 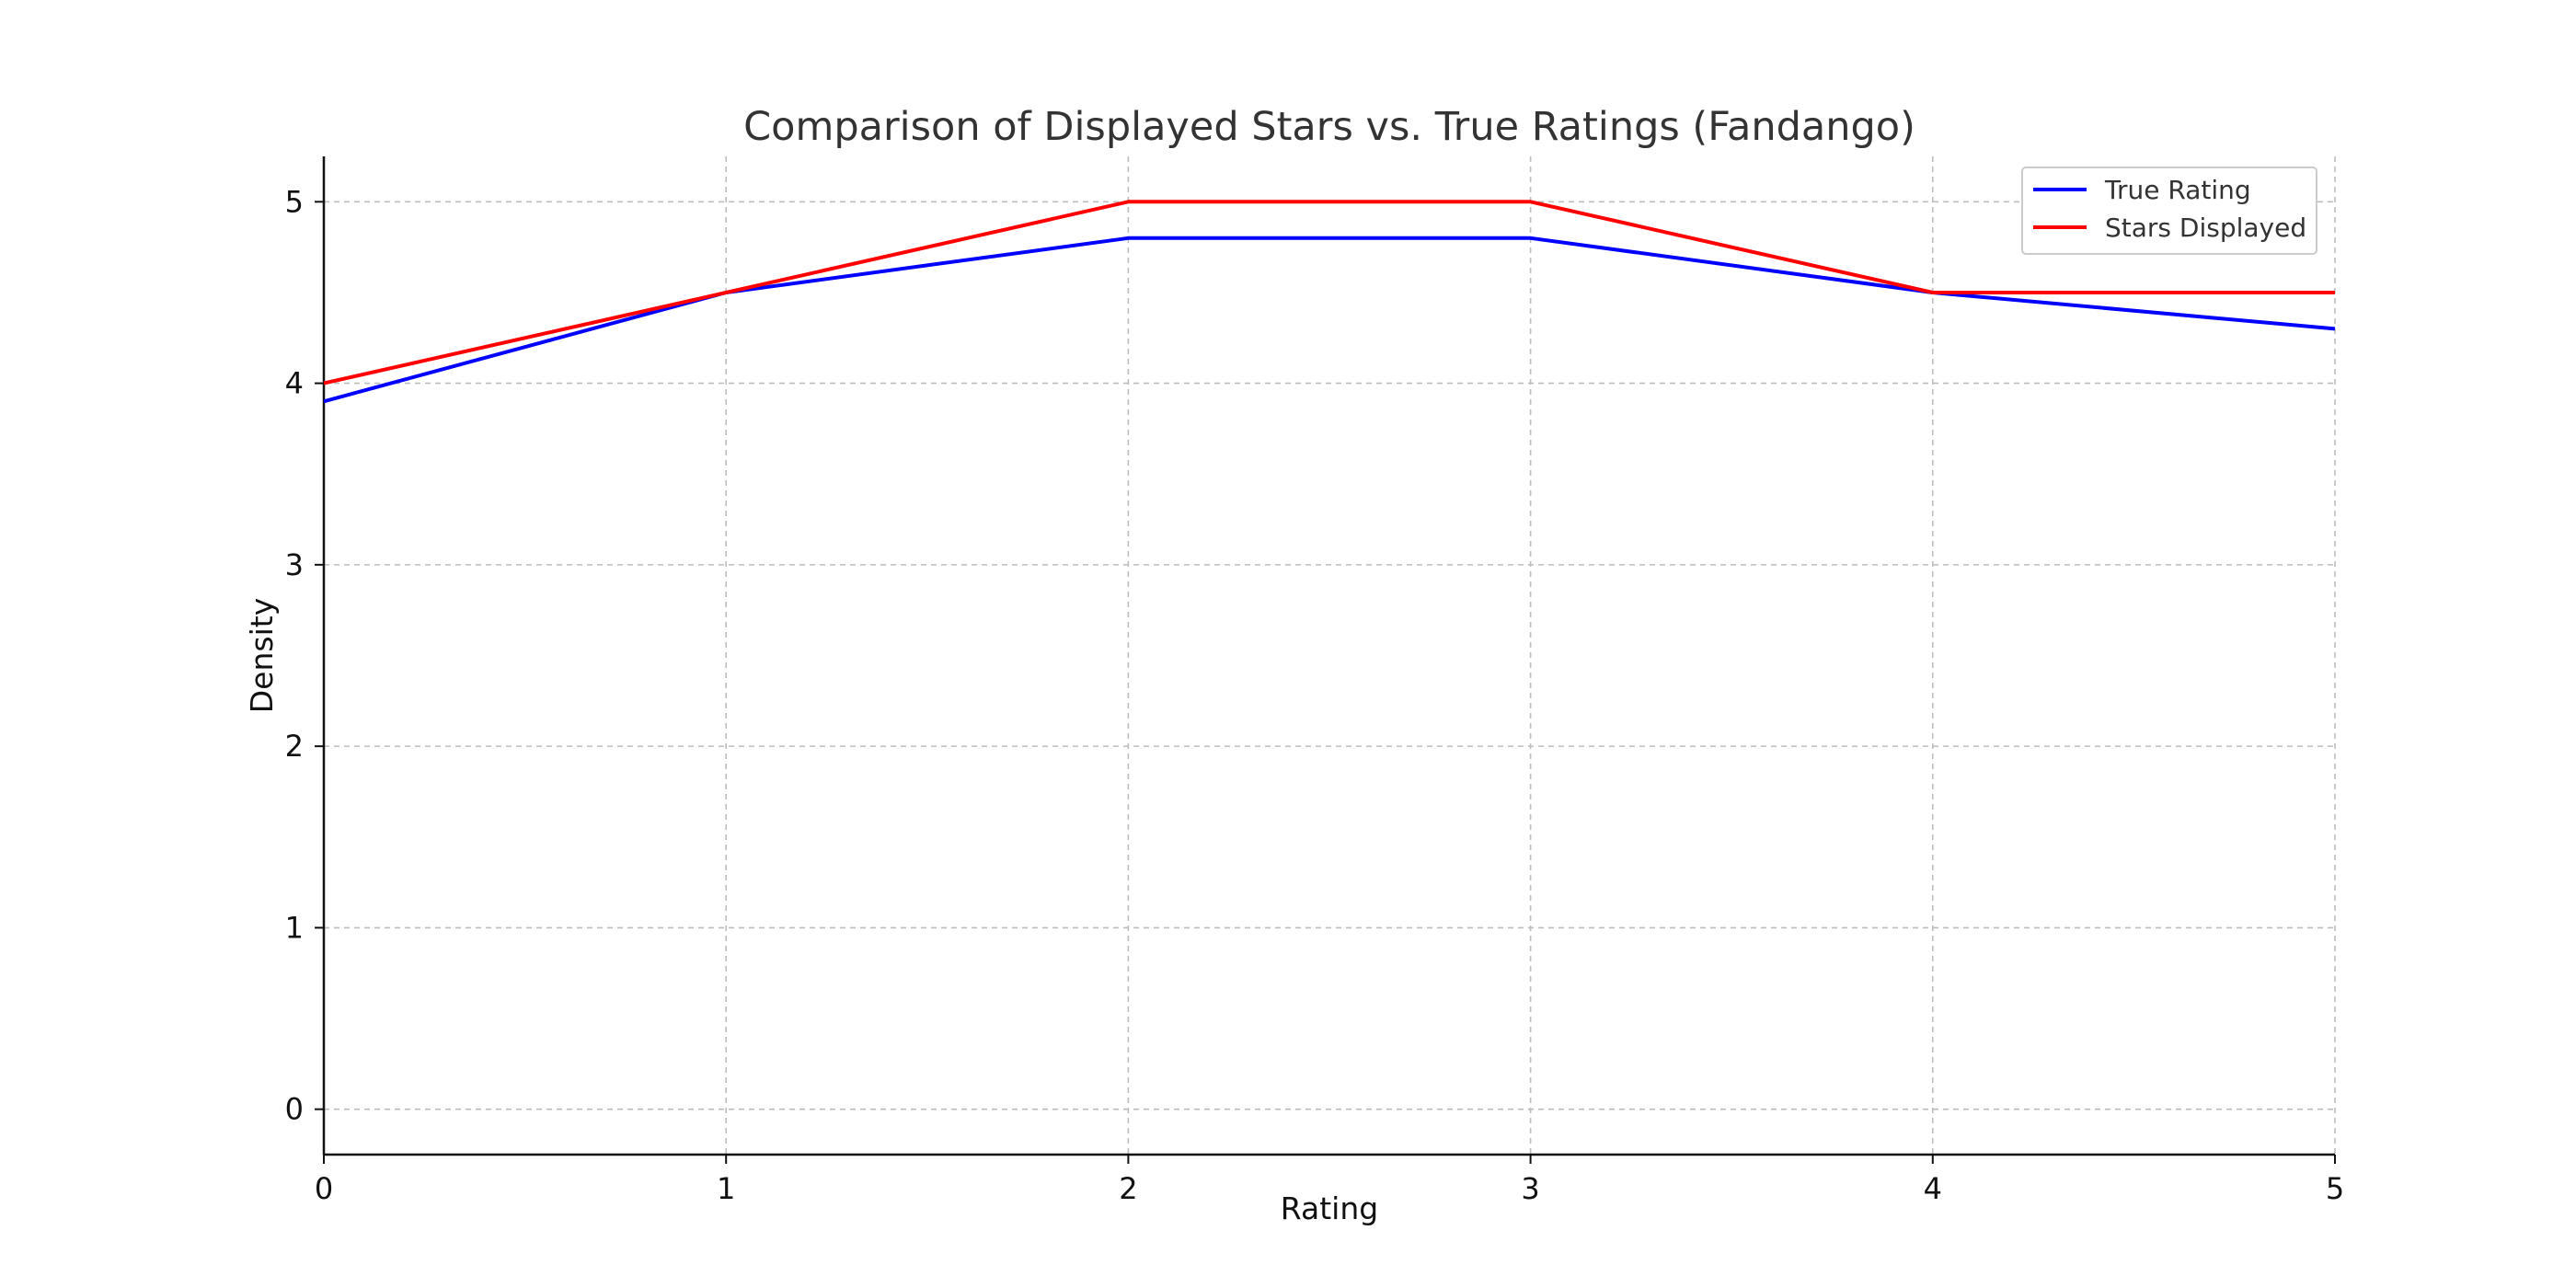 I want to click on x-tick-label: 4, so click(x=1933, y=1188).